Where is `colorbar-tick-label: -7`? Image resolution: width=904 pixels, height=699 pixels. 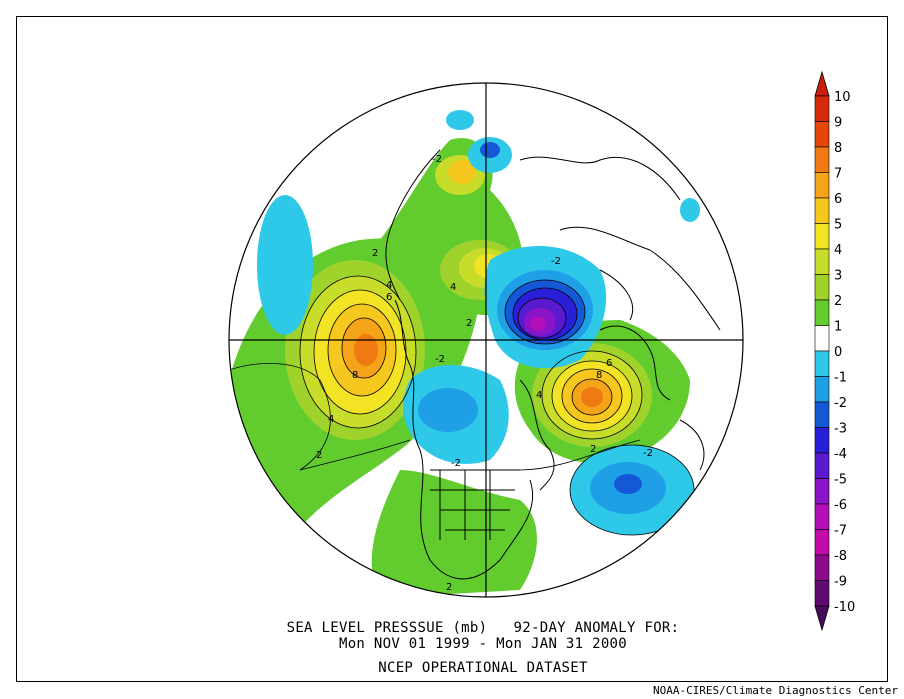 colorbar-tick-label: -7 is located at coordinates (840, 531).